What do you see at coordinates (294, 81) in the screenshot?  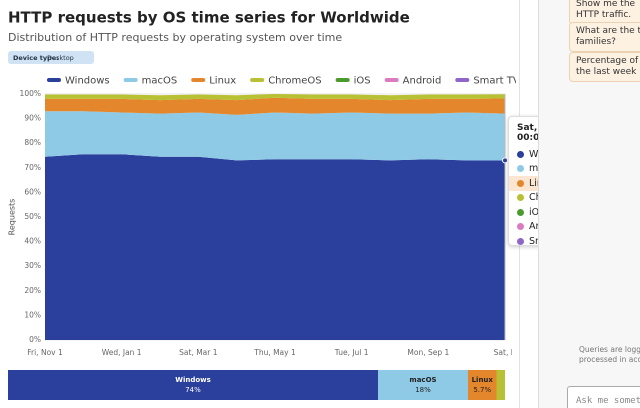 I see `legend-label: ChromeOS` at bounding box center [294, 81].